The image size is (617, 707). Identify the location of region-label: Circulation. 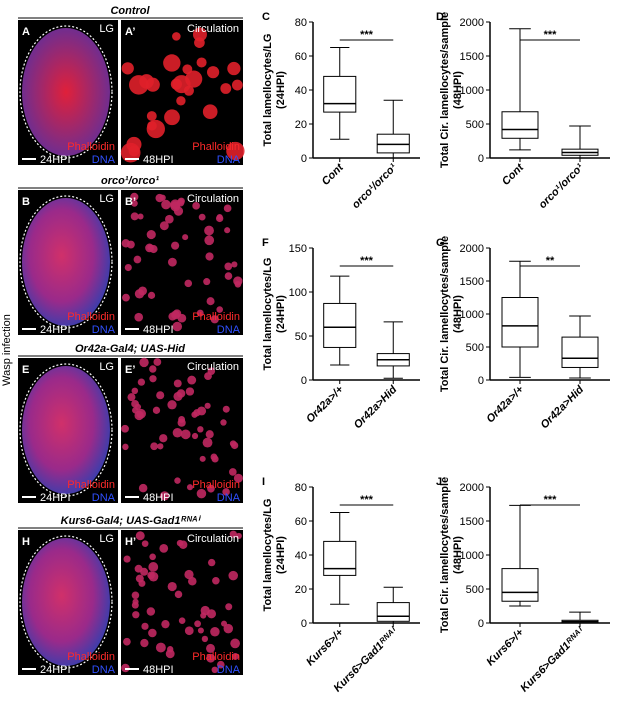
(213, 199).